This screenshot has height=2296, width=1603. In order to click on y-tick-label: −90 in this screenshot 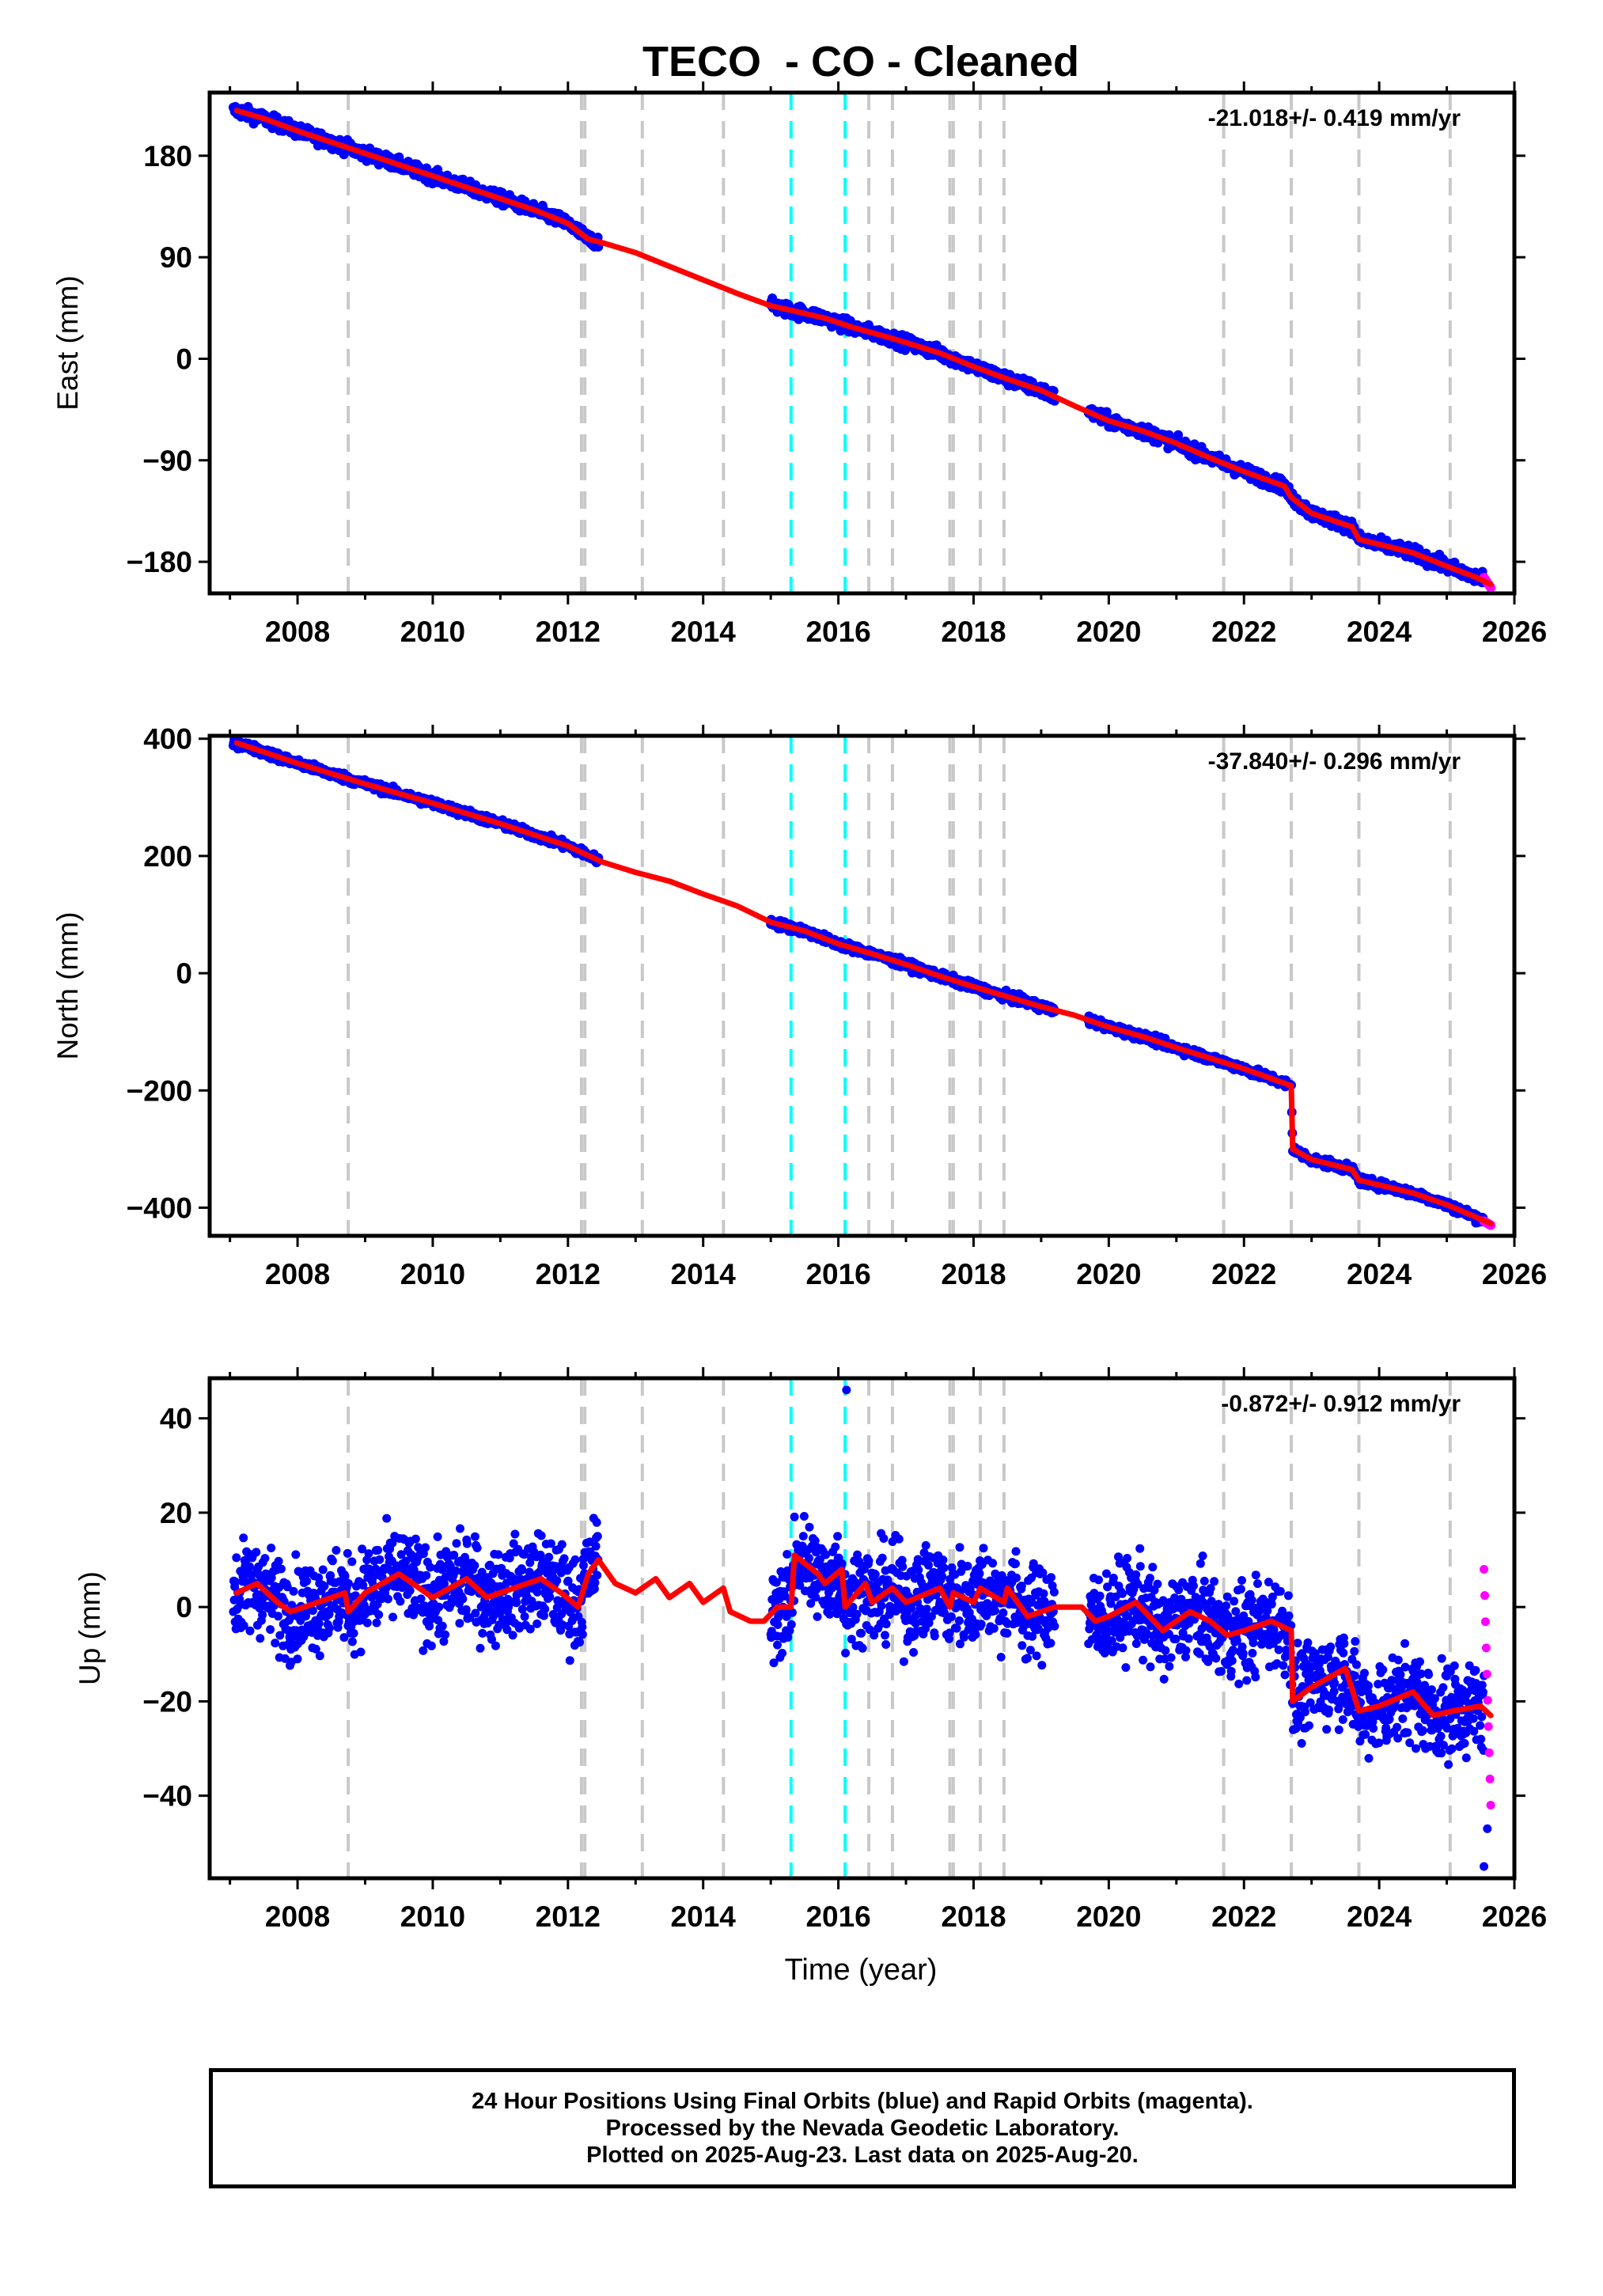, I will do `click(167, 461)`.